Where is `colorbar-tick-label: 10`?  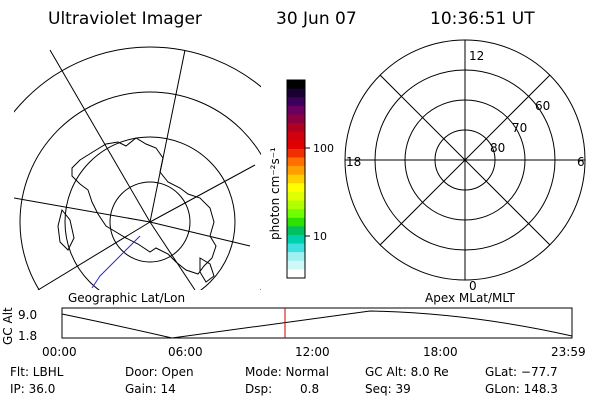
colorbar-tick-label: 10 is located at coordinates (320, 236).